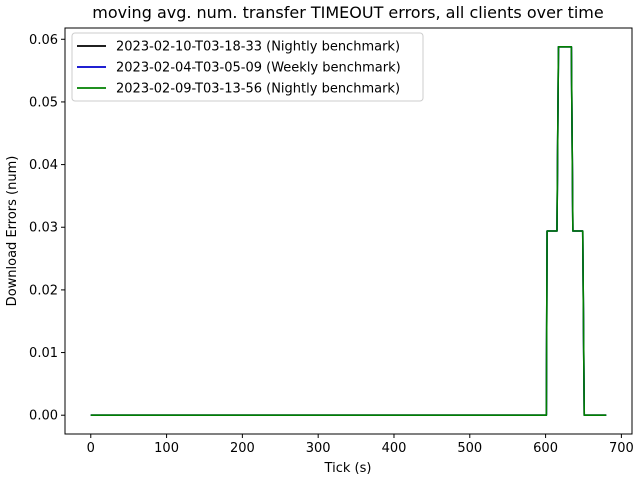  Describe the element at coordinates (469, 448) in the screenshot. I see `x-tick-label: 500` at that location.